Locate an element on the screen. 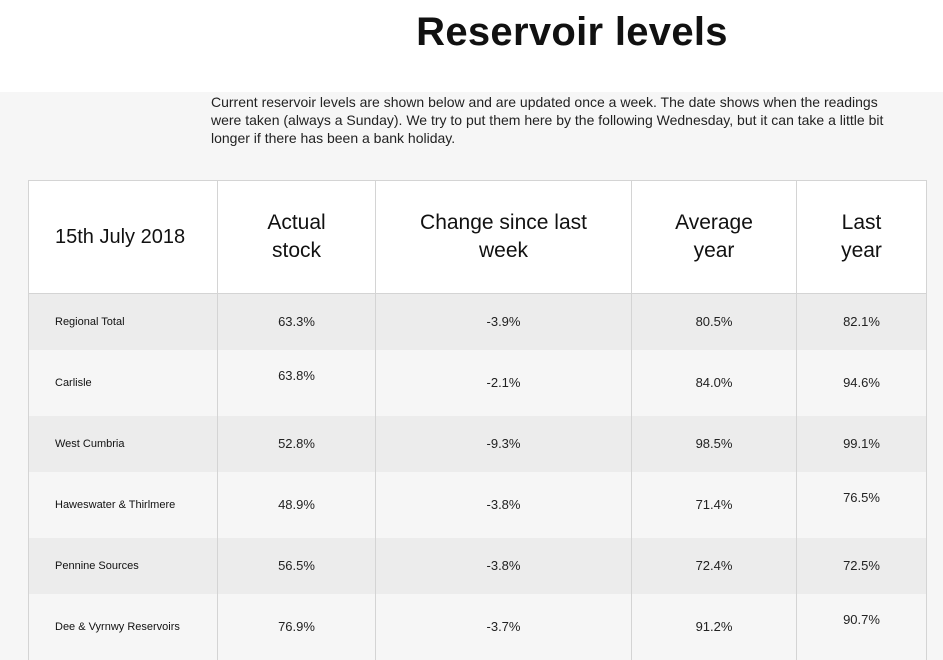 The height and width of the screenshot is (660, 943). header-last-year-label: Last year is located at coordinates (861, 236).